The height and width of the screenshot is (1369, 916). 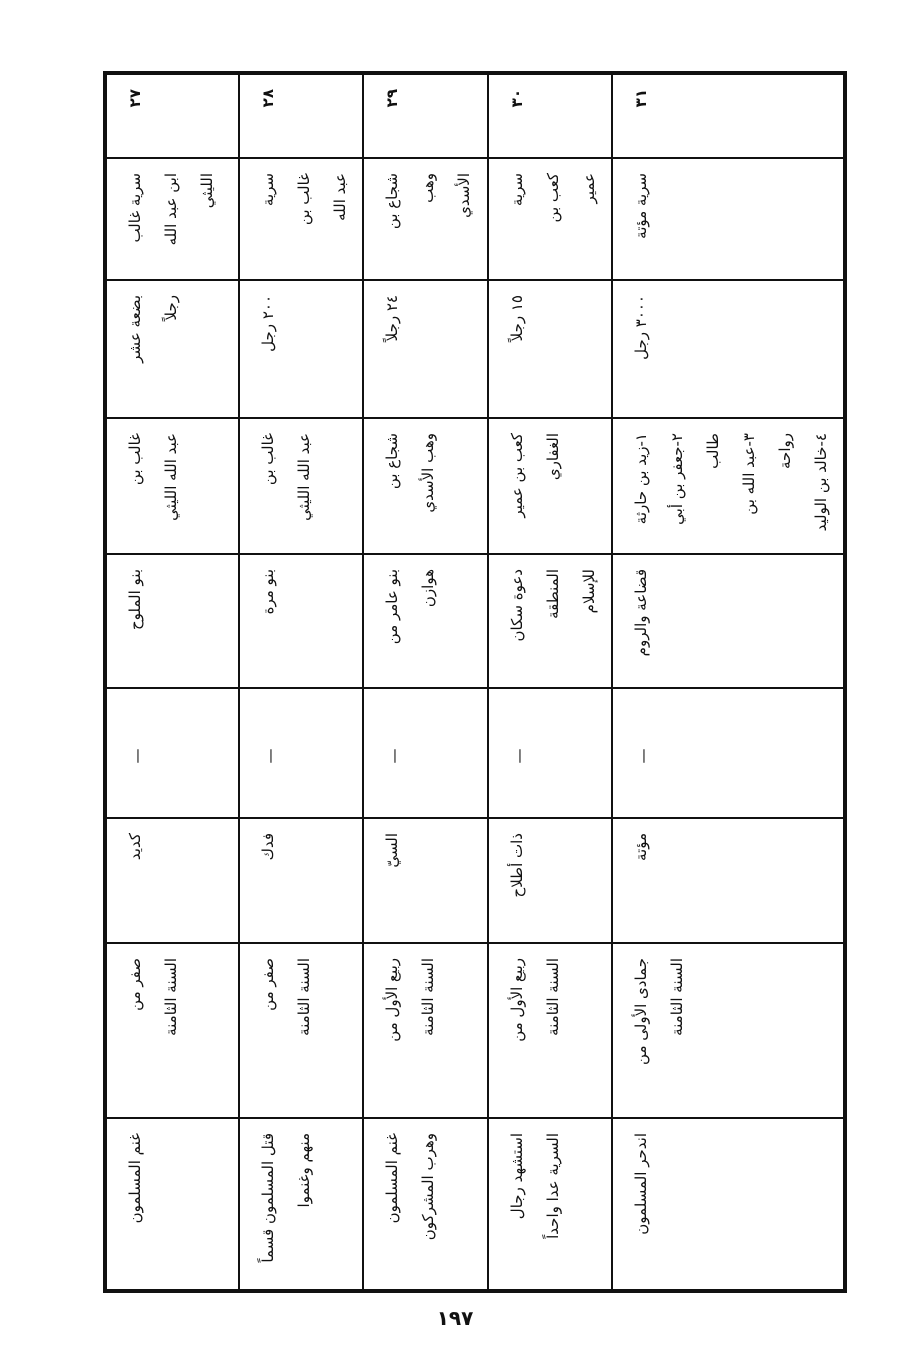 I want to click on cell-expedition-name: سرية كعب بن عمير, so click(x=550, y=219).